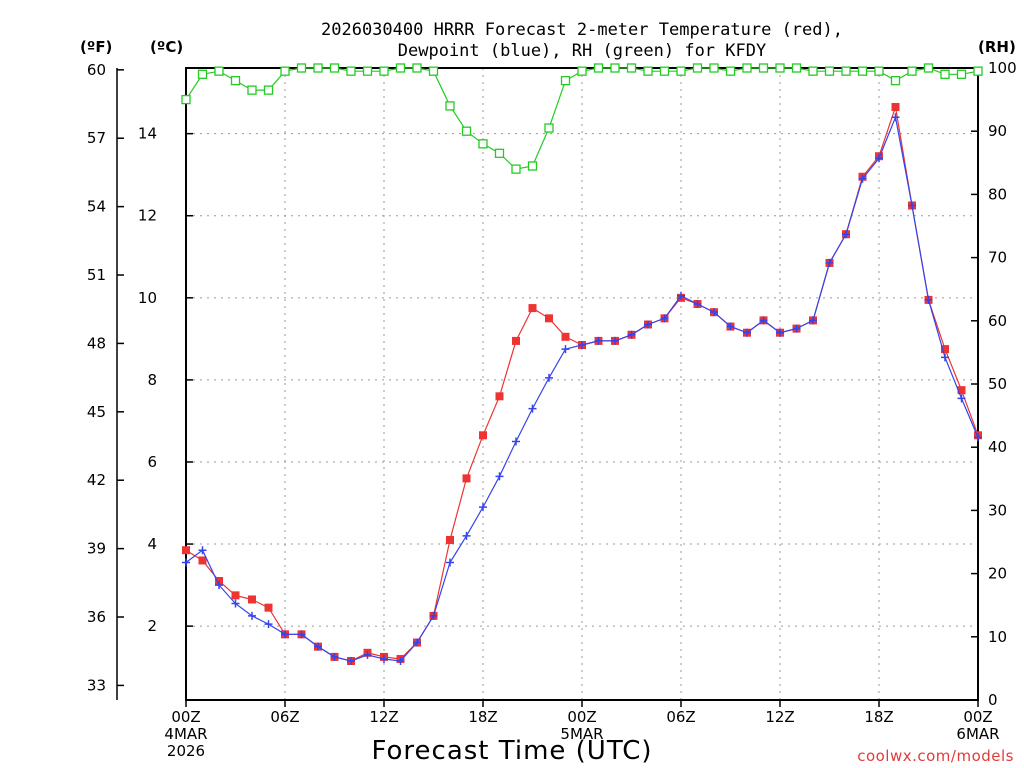  Describe the element at coordinates (997, 258) in the screenshot. I see `rh-tick-label: 70` at that location.